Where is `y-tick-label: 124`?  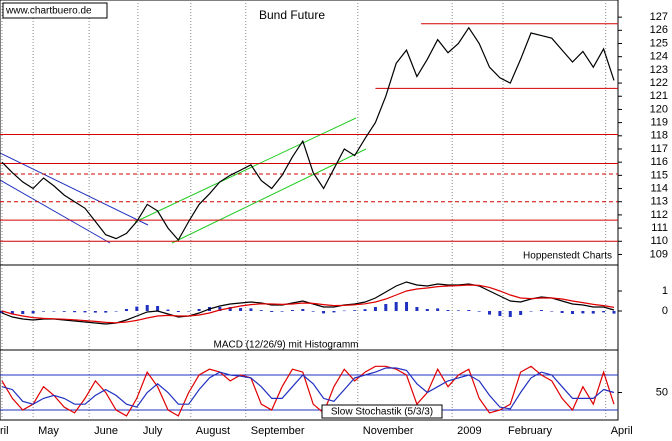
y-tick-label: 124 is located at coordinates (659, 57).